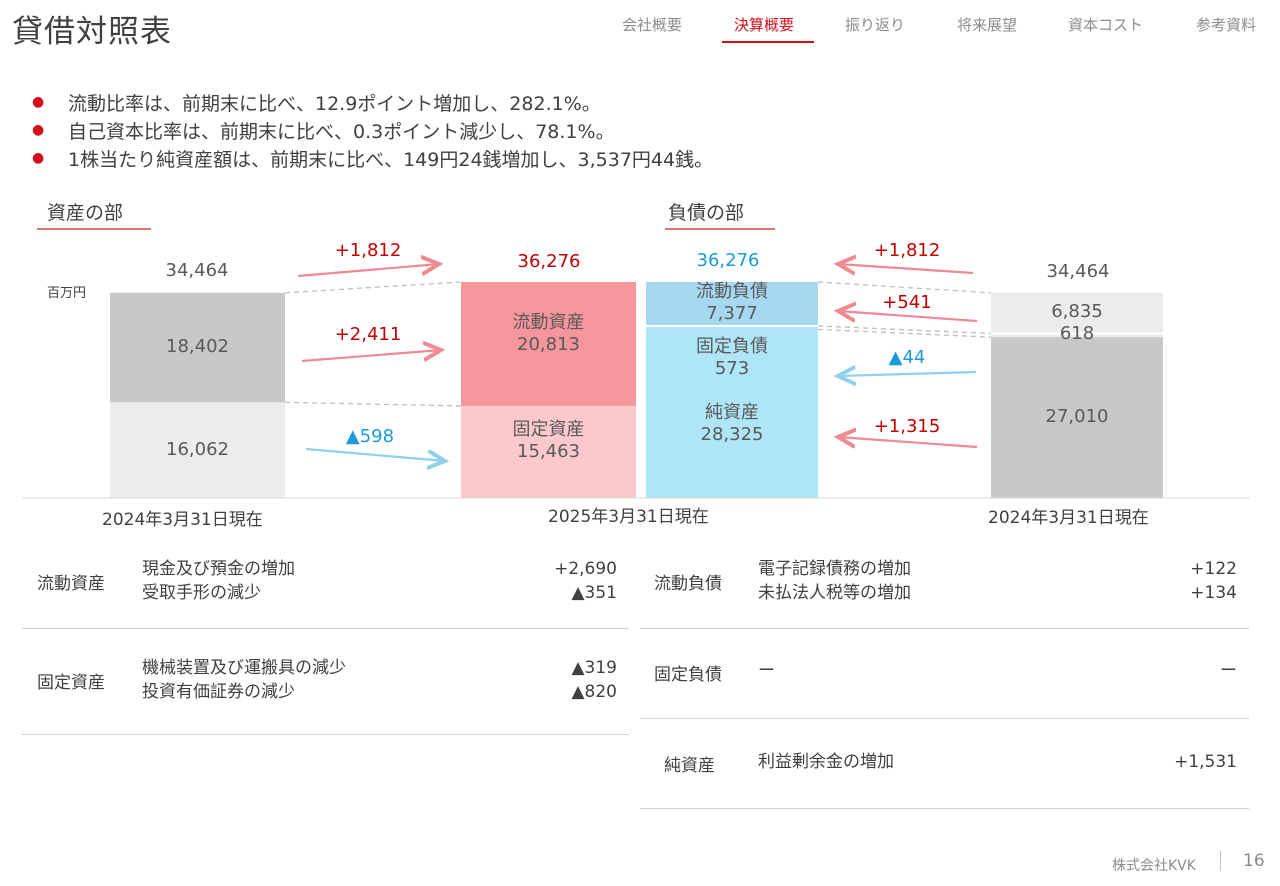 This screenshot has width=1280, height=886. Describe the element at coordinates (1205, 762) in the screenshot. I see `table-right-value: +1,531` at that location.